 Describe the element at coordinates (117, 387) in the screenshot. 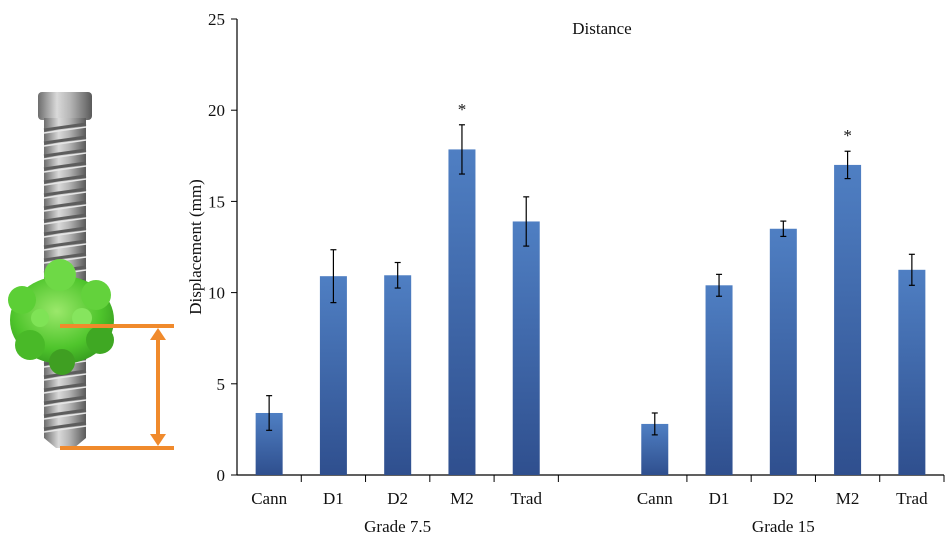

I see `measurement-indicator` at that location.